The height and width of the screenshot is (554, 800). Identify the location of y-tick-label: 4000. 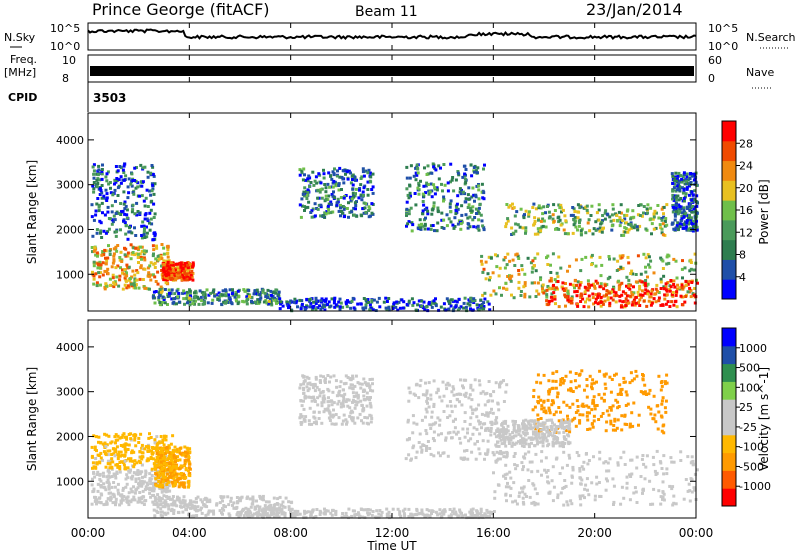
(70, 140).